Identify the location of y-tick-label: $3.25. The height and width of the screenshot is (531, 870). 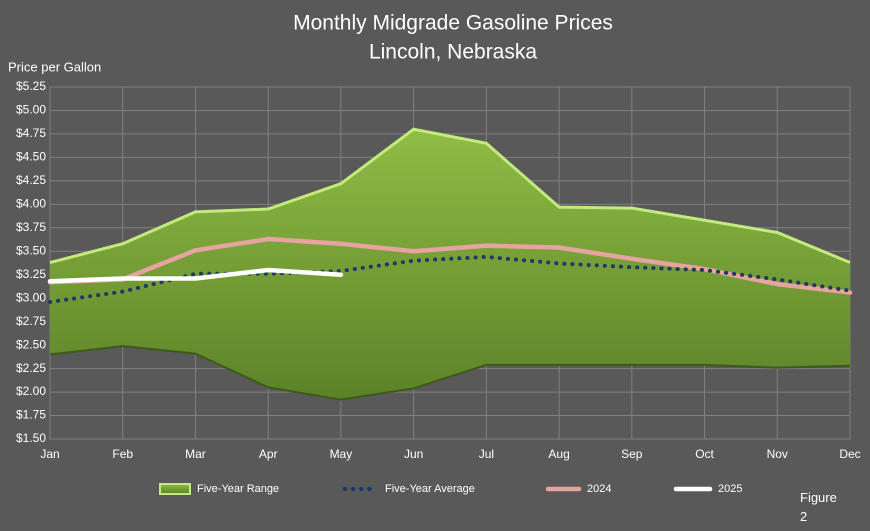
(31, 274).